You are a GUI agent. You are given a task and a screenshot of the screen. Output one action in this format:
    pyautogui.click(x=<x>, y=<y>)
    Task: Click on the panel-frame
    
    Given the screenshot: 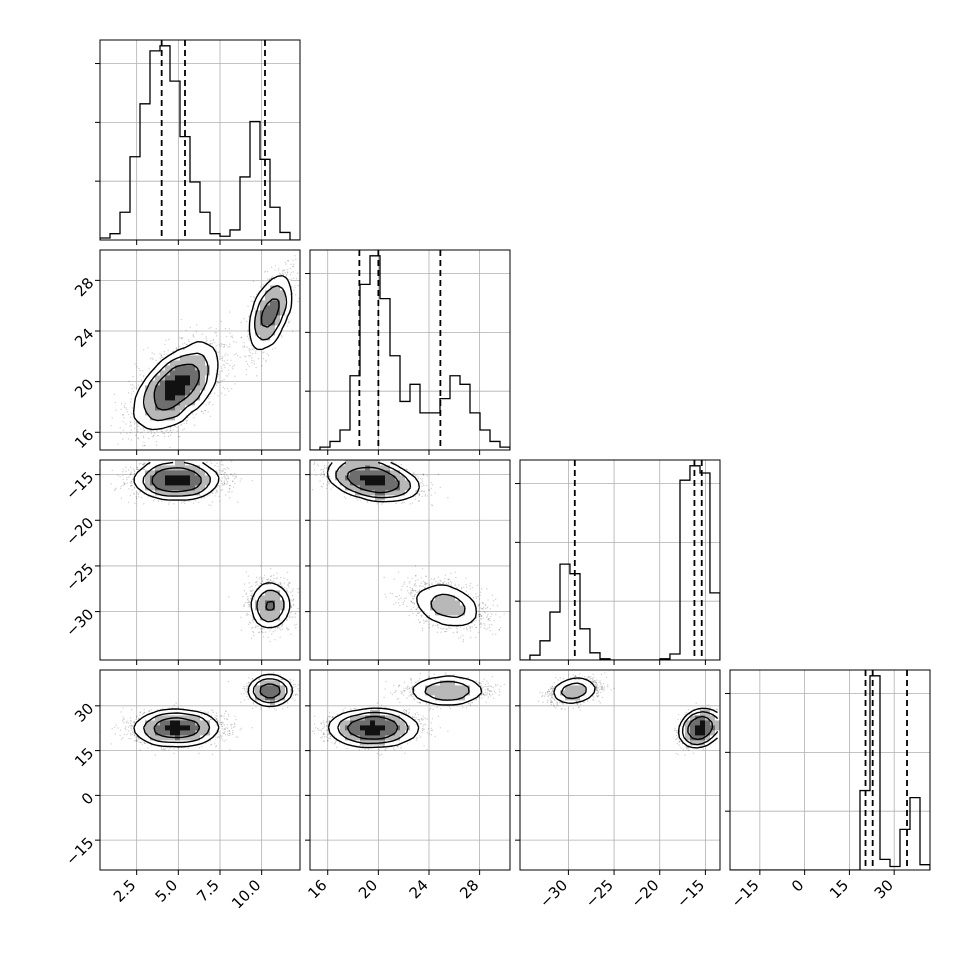 What is the action you would take?
    pyautogui.click(x=200, y=350)
    